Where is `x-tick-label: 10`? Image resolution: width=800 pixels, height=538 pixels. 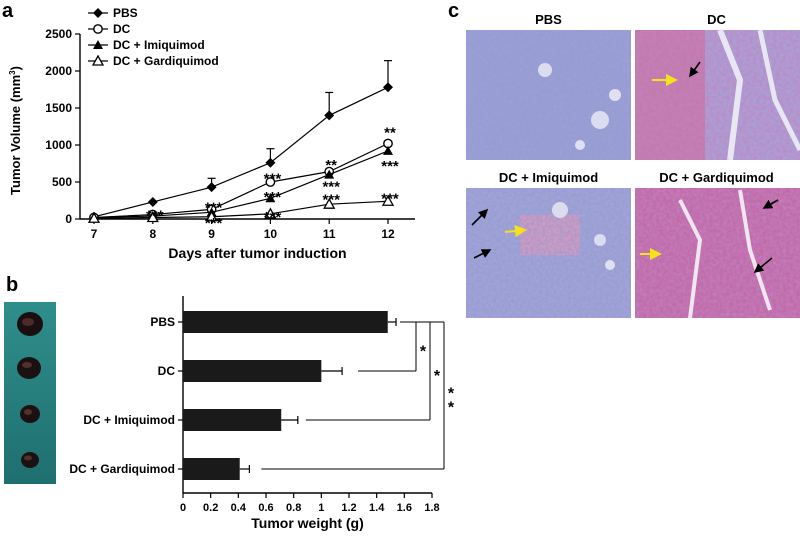 x-tick-label: 10 is located at coordinates (271, 234).